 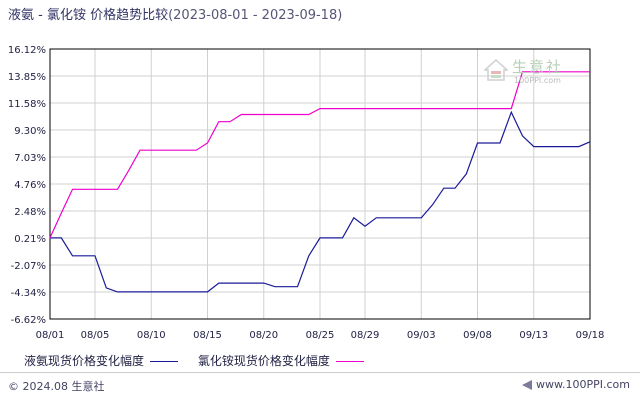 I want to click on chart-legend: 液氨现货价格变化幅度 氯化铵现货价格变化幅度, so click(x=202, y=360).